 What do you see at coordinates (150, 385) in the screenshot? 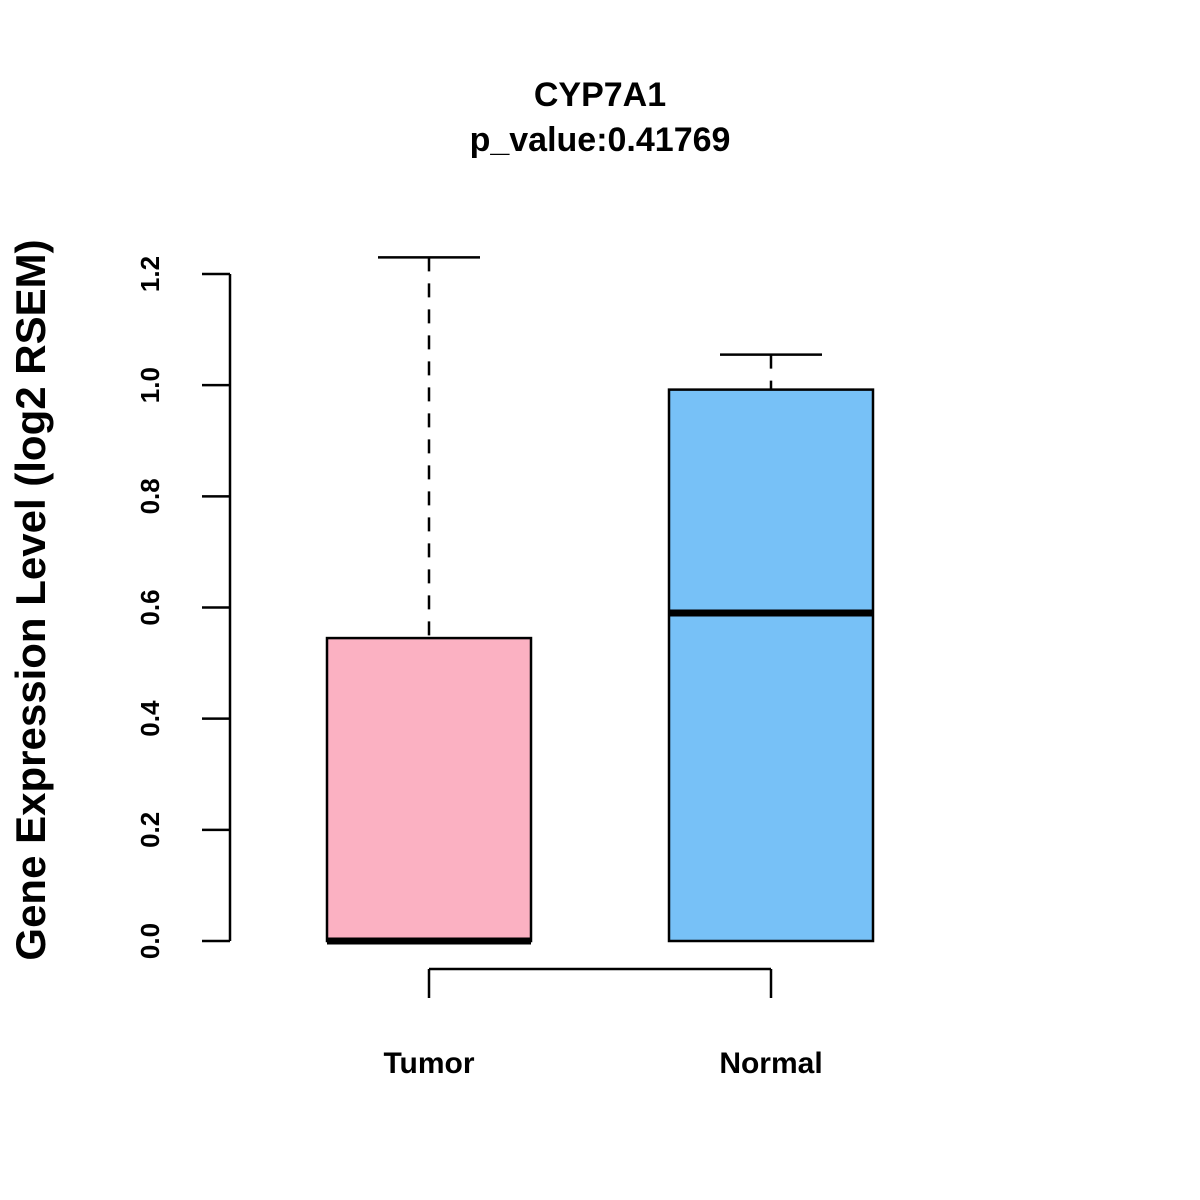
I see `y-tick-label: 1.0` at bounding box center [150, 385].